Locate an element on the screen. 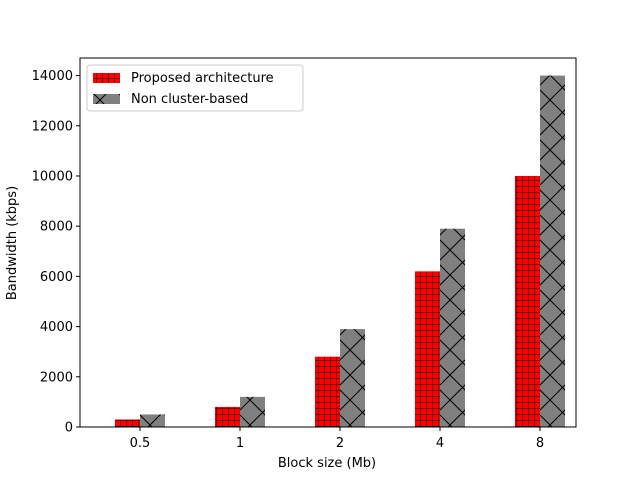 The image size is (640, 480). legend-box is located at coordinates (195, 88).